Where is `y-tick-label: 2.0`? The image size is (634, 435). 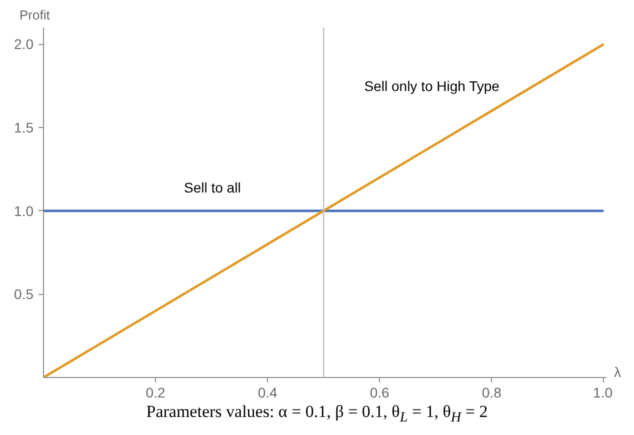
y-tick-label: 2.0 is located at coordinates (24, 44).